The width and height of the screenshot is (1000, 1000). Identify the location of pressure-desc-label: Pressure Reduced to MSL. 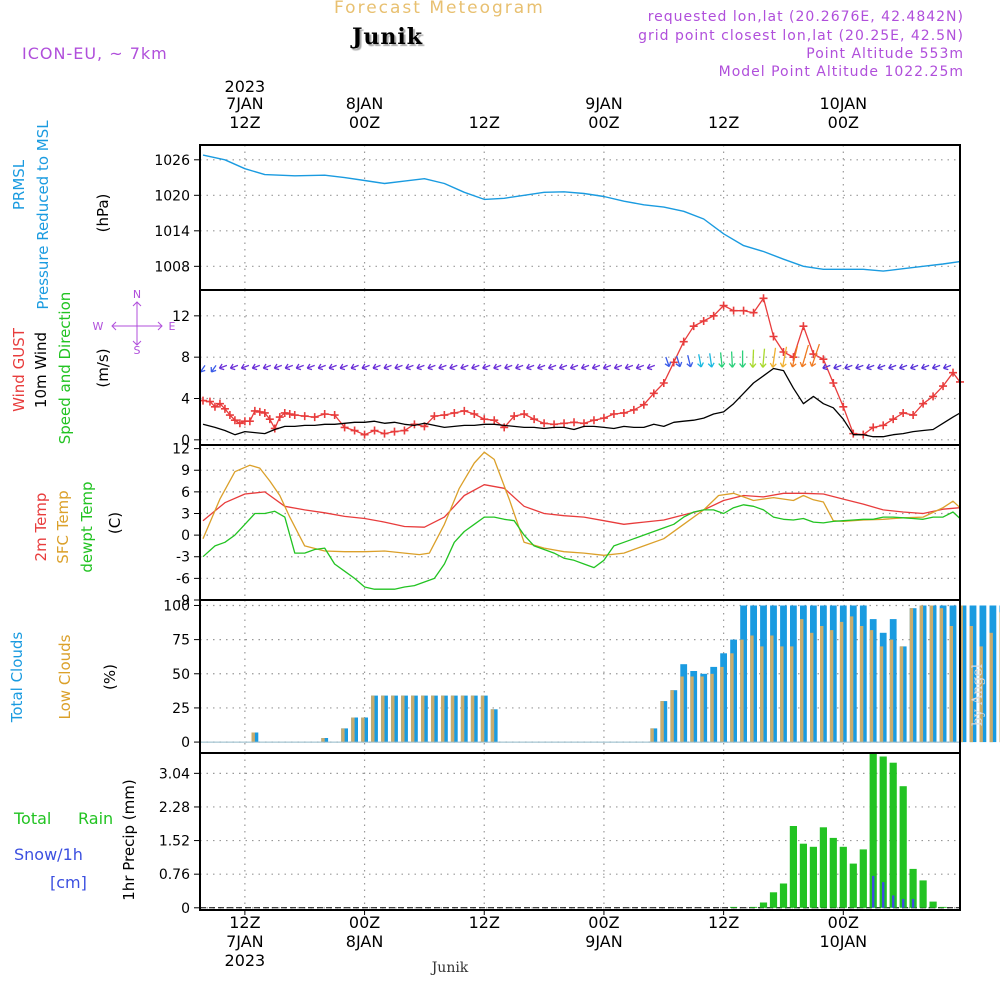
(43, 215).